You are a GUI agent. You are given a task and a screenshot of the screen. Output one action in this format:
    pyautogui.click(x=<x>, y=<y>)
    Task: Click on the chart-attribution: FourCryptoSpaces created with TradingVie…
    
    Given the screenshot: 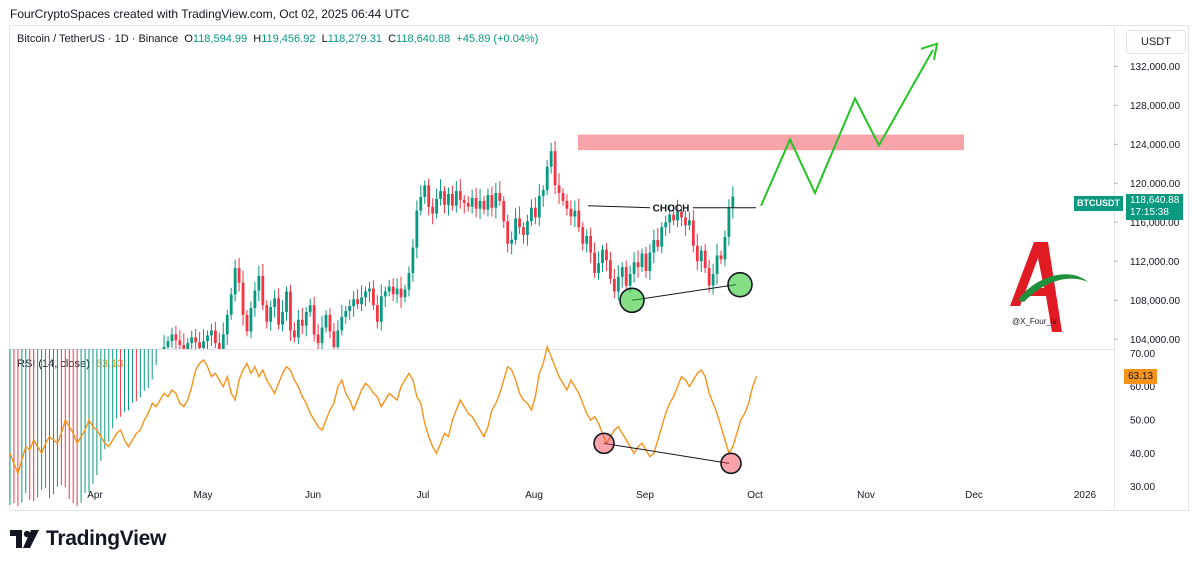 What is the action you would take?
    pyautogui.click(x=210, y=14)
    